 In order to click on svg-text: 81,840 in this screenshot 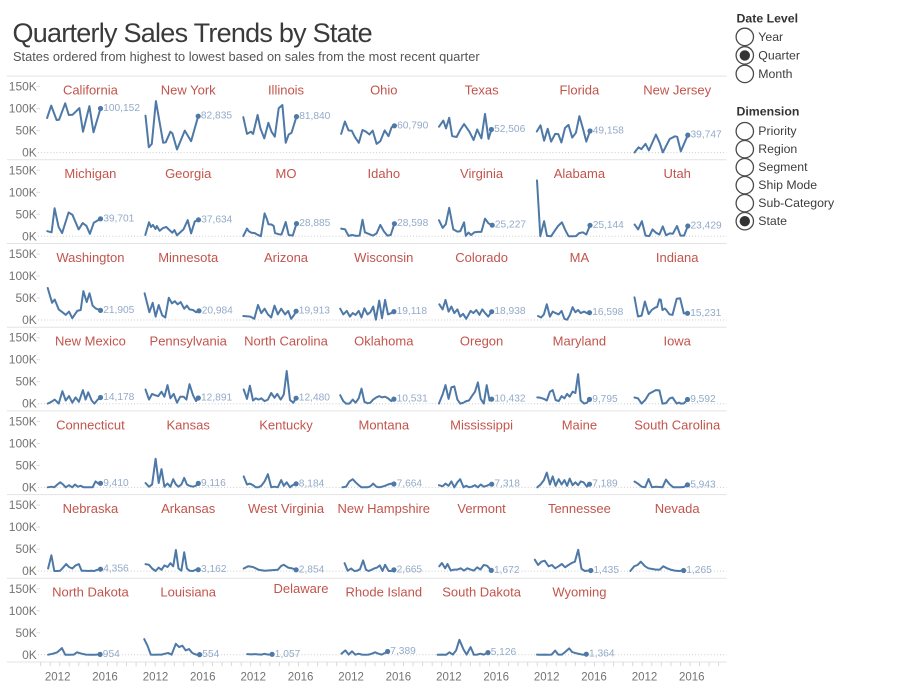, I will do `click(314, 116)`.